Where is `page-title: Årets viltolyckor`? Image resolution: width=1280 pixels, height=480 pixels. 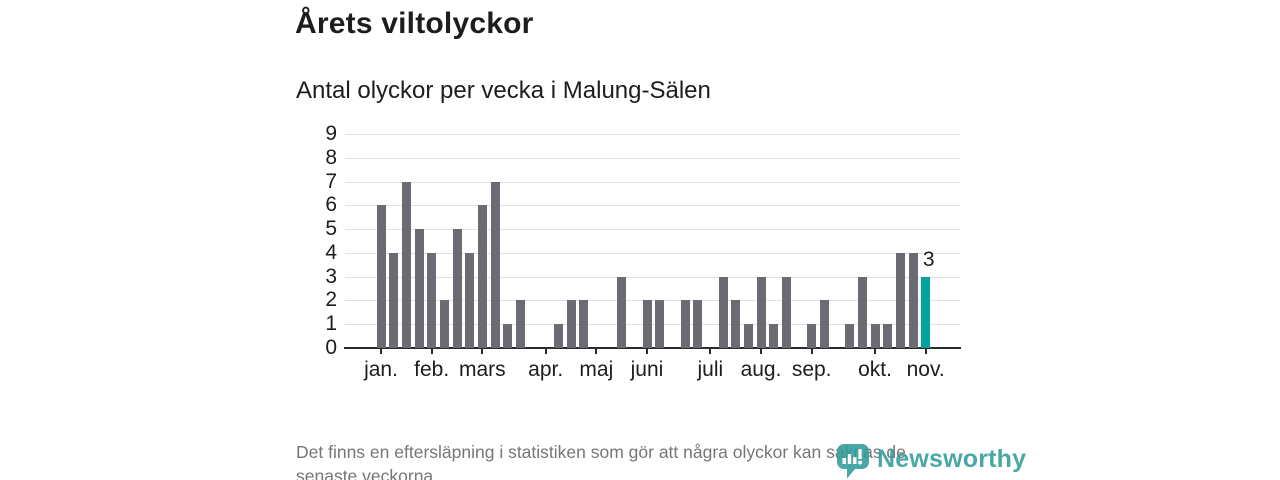 page-title: Årets viltolyckor is located at coordinates (414, 23).